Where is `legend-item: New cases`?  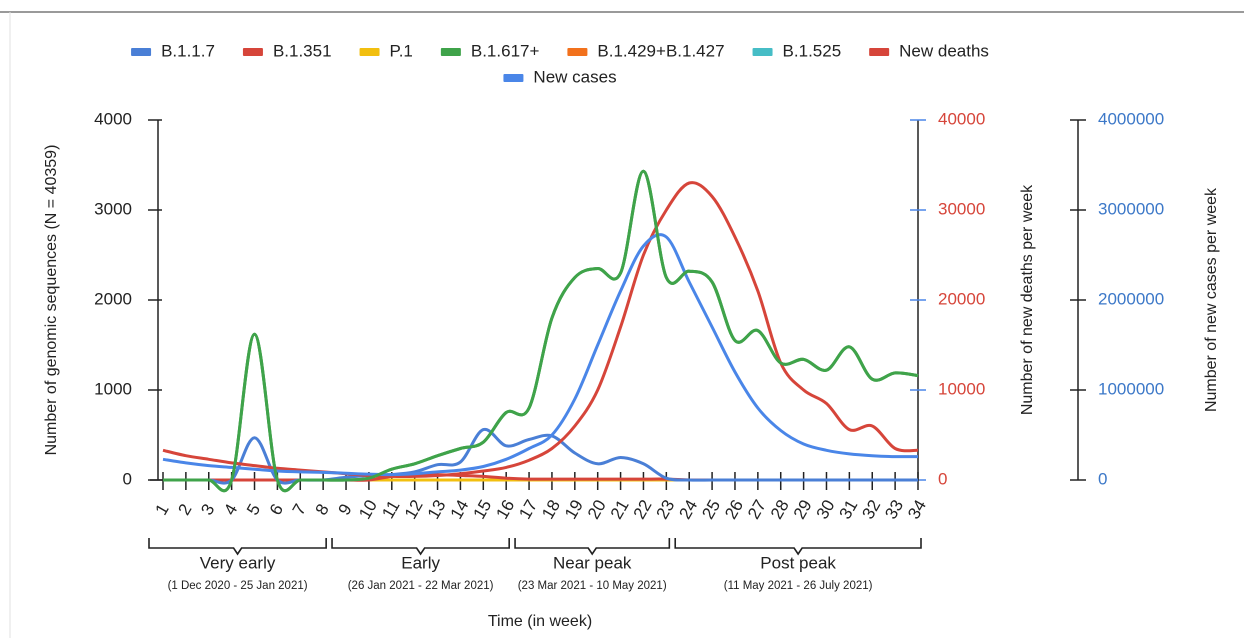
legend-item: New cases is located at coordinates (560, 76).